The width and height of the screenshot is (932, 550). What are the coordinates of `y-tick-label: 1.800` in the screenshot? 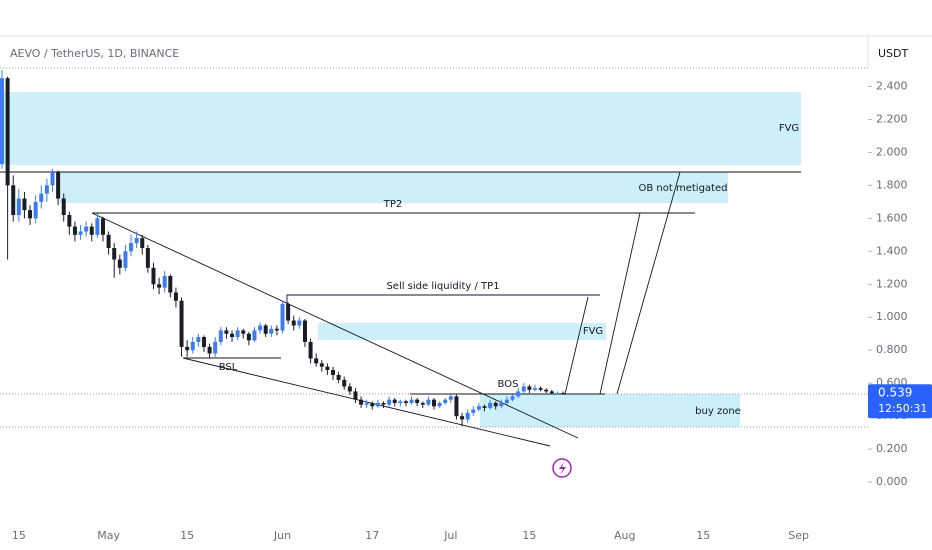 It's located at (892, 184).